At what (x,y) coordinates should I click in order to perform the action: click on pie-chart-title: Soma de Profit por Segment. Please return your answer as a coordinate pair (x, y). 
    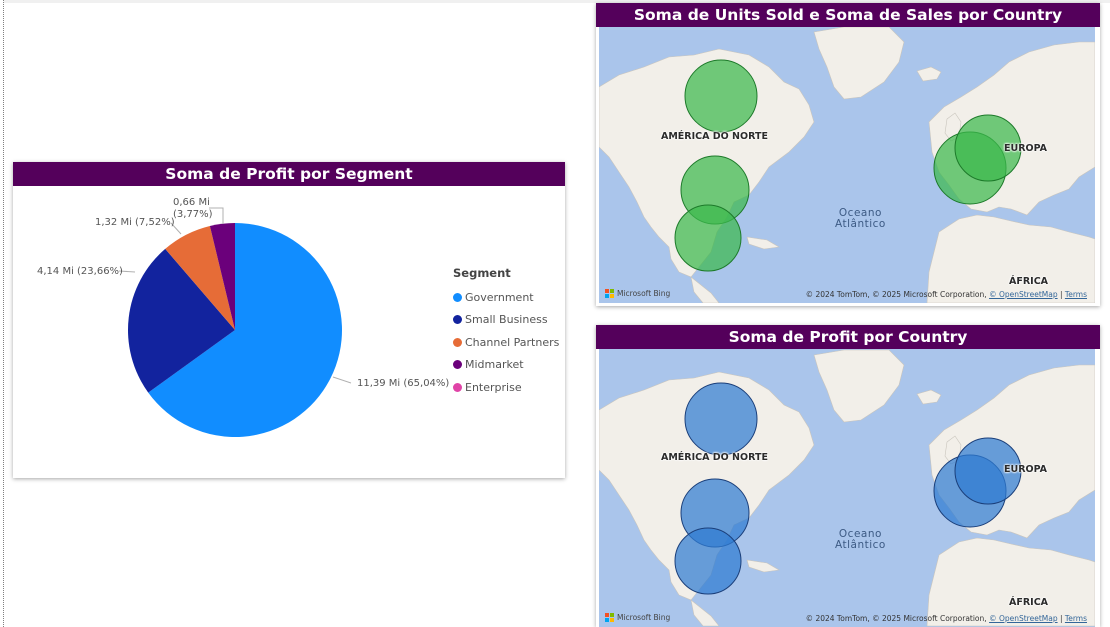
    Looking at the image, I should click on (289, 174).